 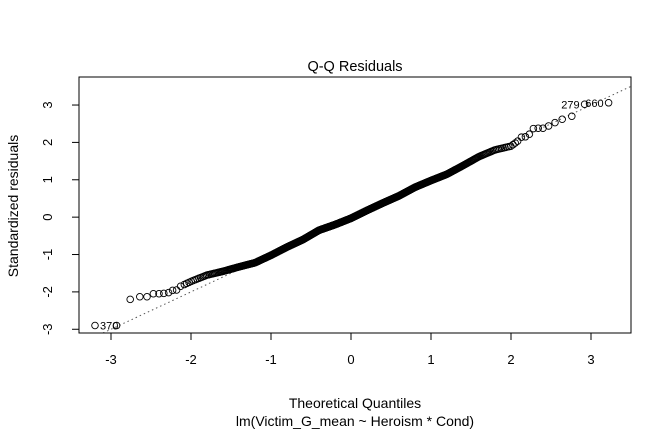 I want to click on y-tick-label: 2, so click(x=47, y=142).